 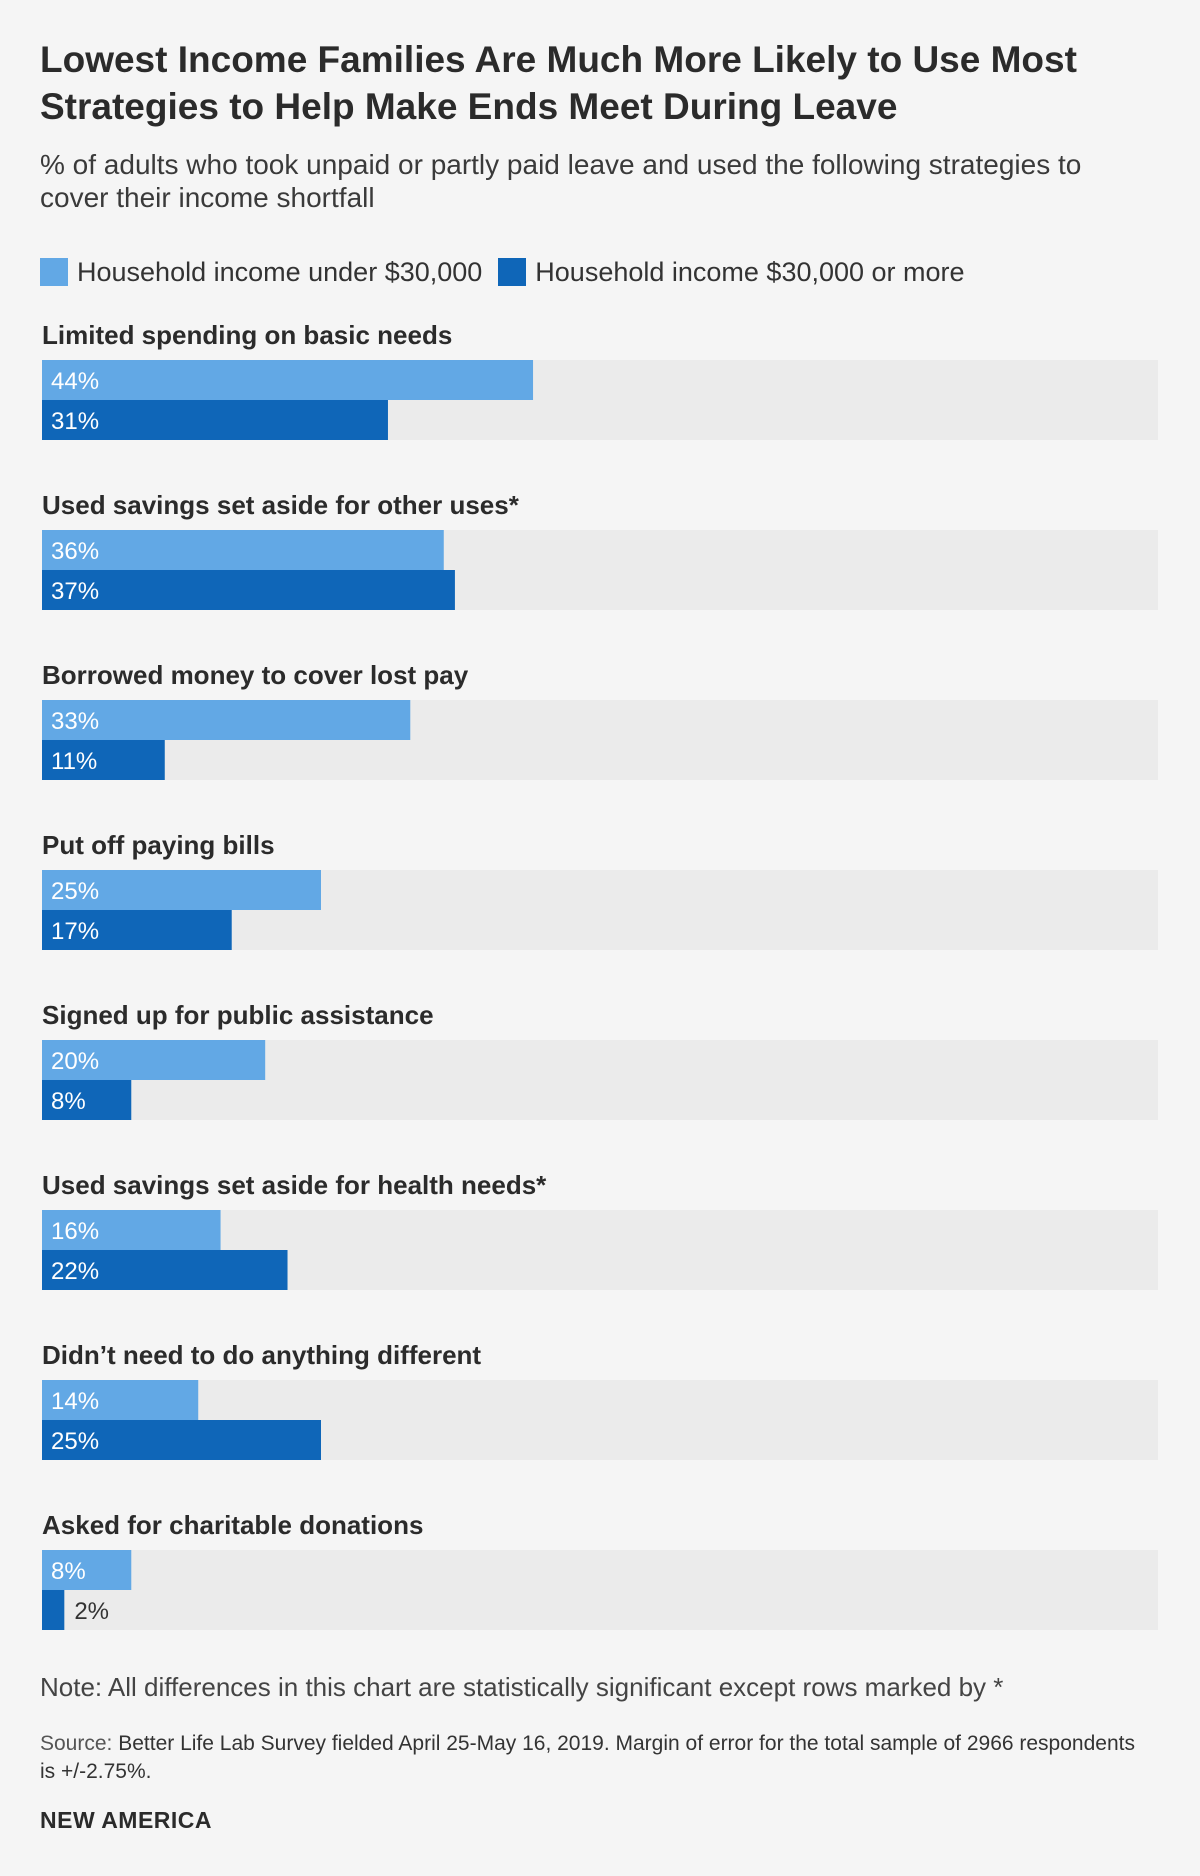 I want to click on legend-swatch-30k-or-more, so click(x=512, y=272).